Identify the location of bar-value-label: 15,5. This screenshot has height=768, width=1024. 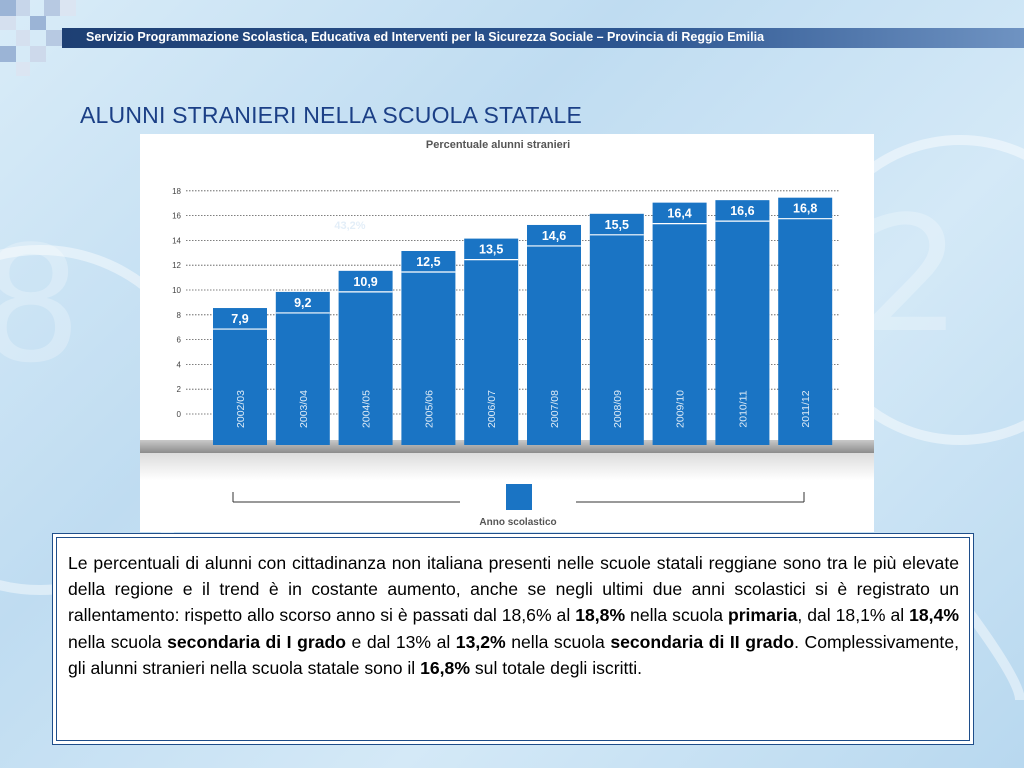
(617, 225).